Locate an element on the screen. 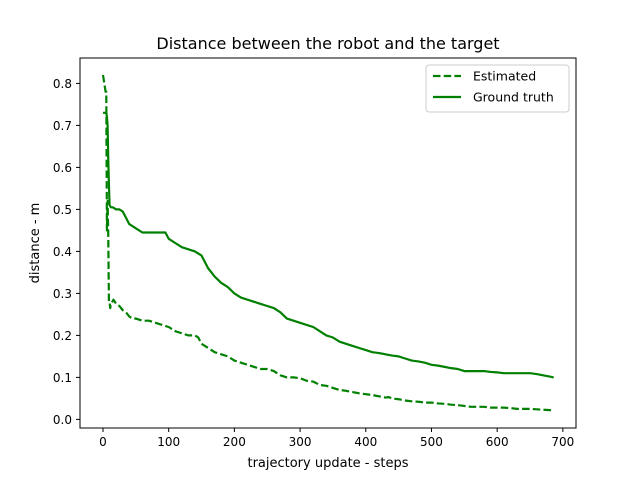 Image resolution: width=640 pixels, height=480 pixels. x-tick-label: 100 is located at coordinates (168, 442).